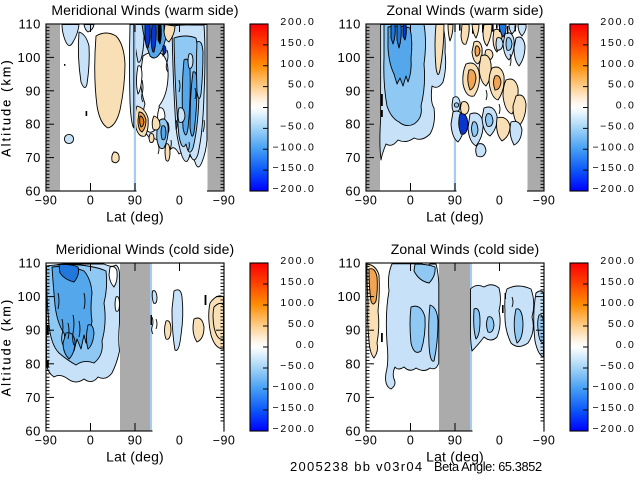  I want to click on svg-text: Beta Angle: 65.3852, so click(488, 466).